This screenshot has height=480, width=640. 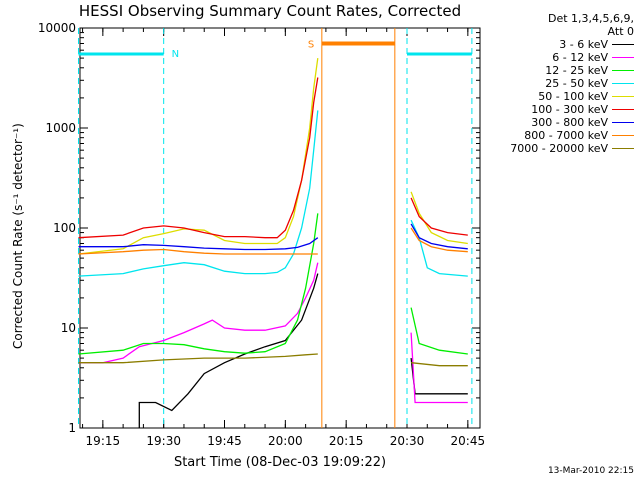 I want to click on legend-header-line1: Det 1,3,4,5,6,9,, so click(x=590, y=18).